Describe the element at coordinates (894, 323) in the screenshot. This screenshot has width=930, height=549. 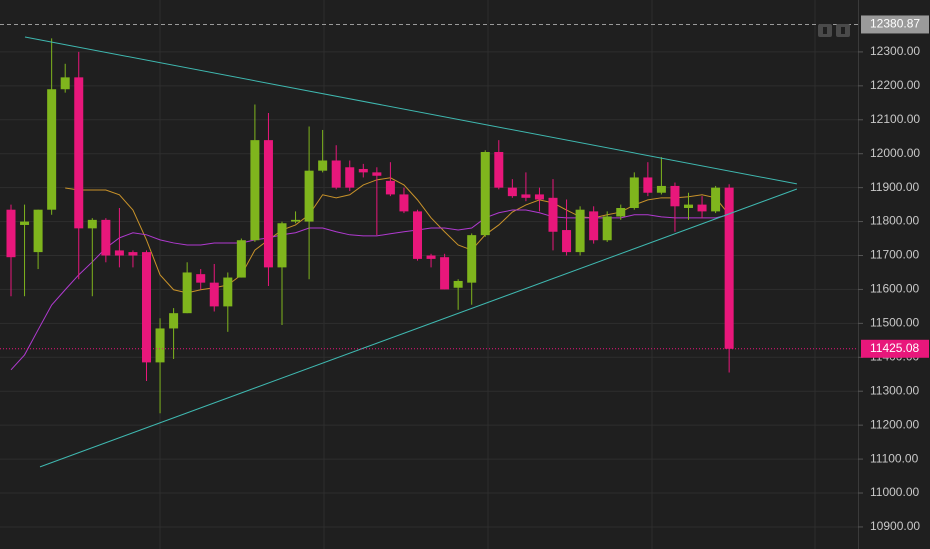
I see `y-tick-label: 11500.00` at that location.